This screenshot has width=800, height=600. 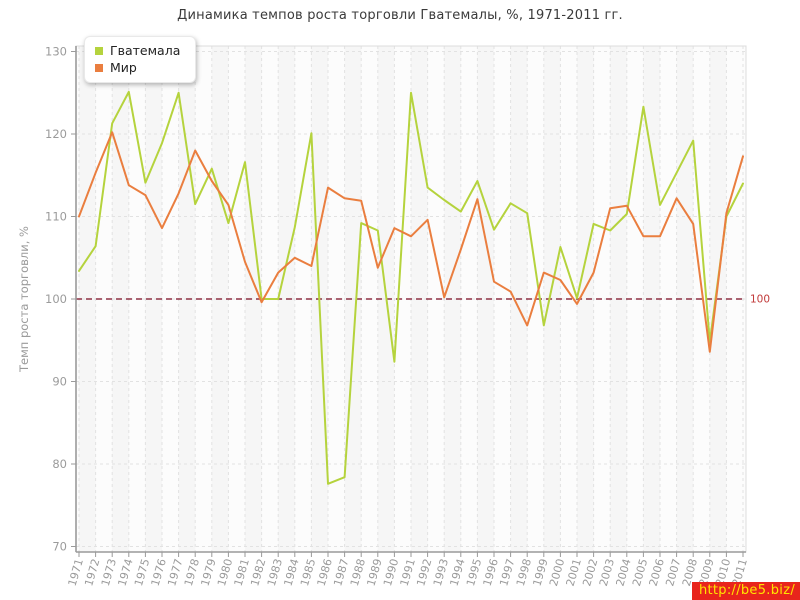 I want to click on reference-line-label: 100, so click(x=760, y=300).